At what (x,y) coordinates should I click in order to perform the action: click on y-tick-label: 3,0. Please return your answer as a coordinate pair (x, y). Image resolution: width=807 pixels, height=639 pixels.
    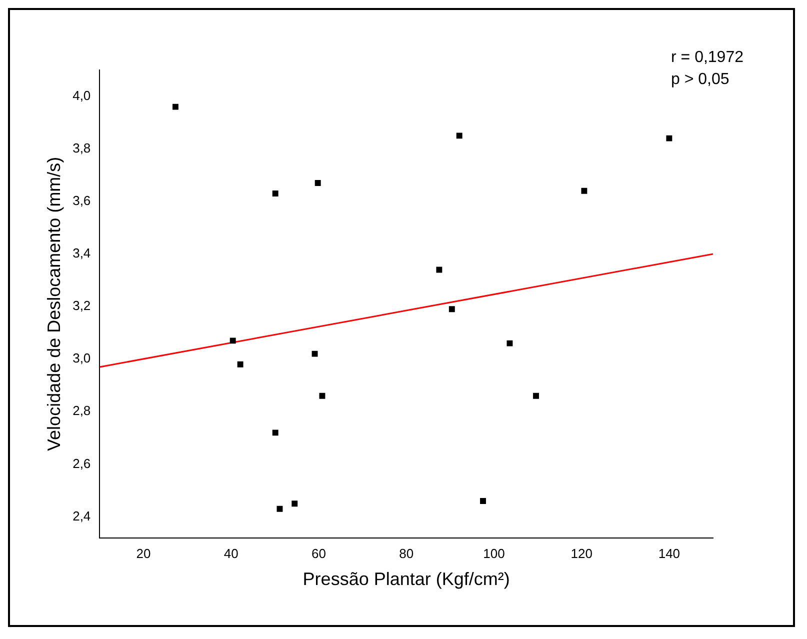
    Looking at the image, I should click on (81, 358).